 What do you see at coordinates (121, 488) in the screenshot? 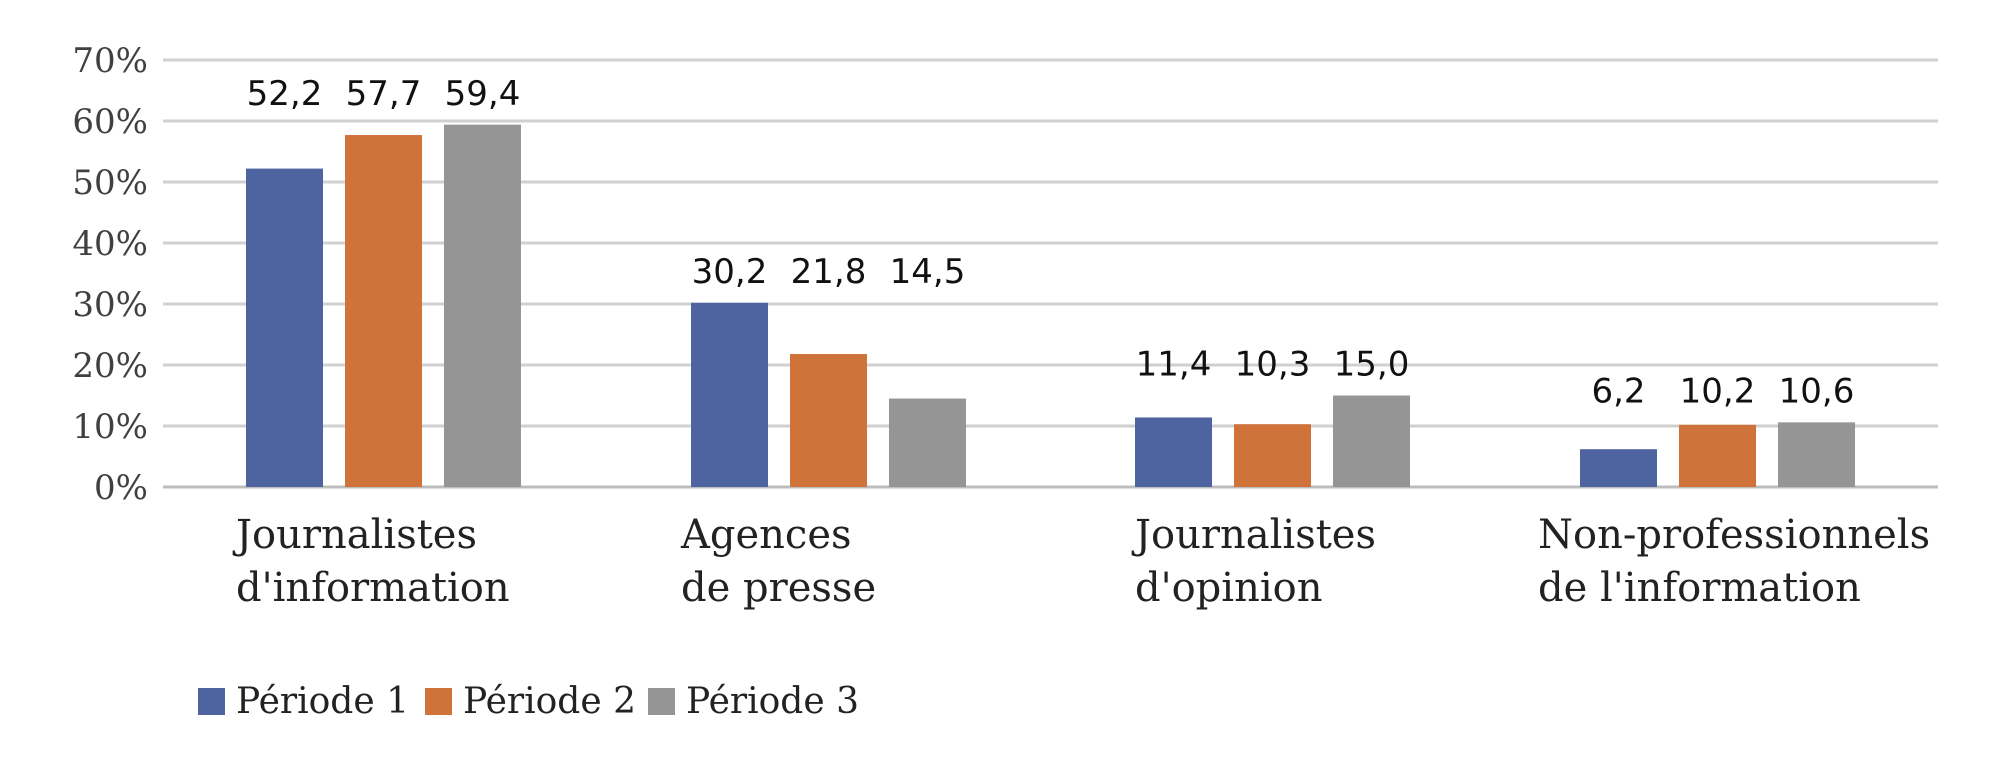
I see `y-tick-label: 0%` at bounding box center [121, 488].